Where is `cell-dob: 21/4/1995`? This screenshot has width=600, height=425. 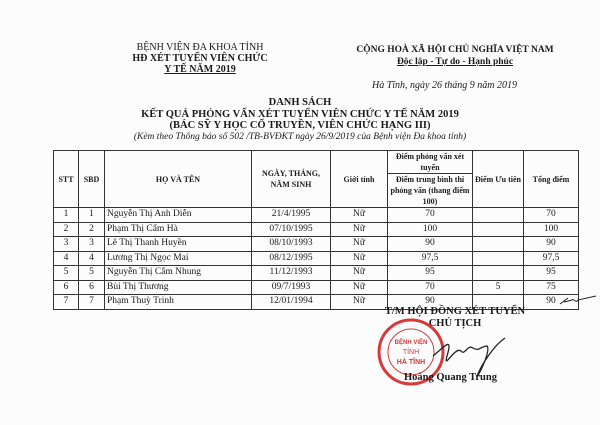
cell-dob: 21/4/1995 is located at coordinates (291, 215).